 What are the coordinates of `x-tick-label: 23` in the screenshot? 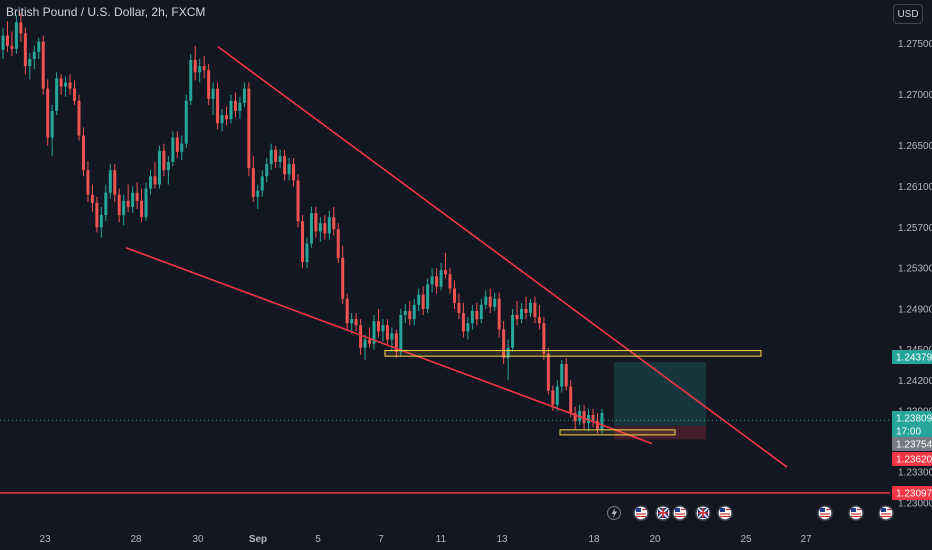 It's located at (45, 539).